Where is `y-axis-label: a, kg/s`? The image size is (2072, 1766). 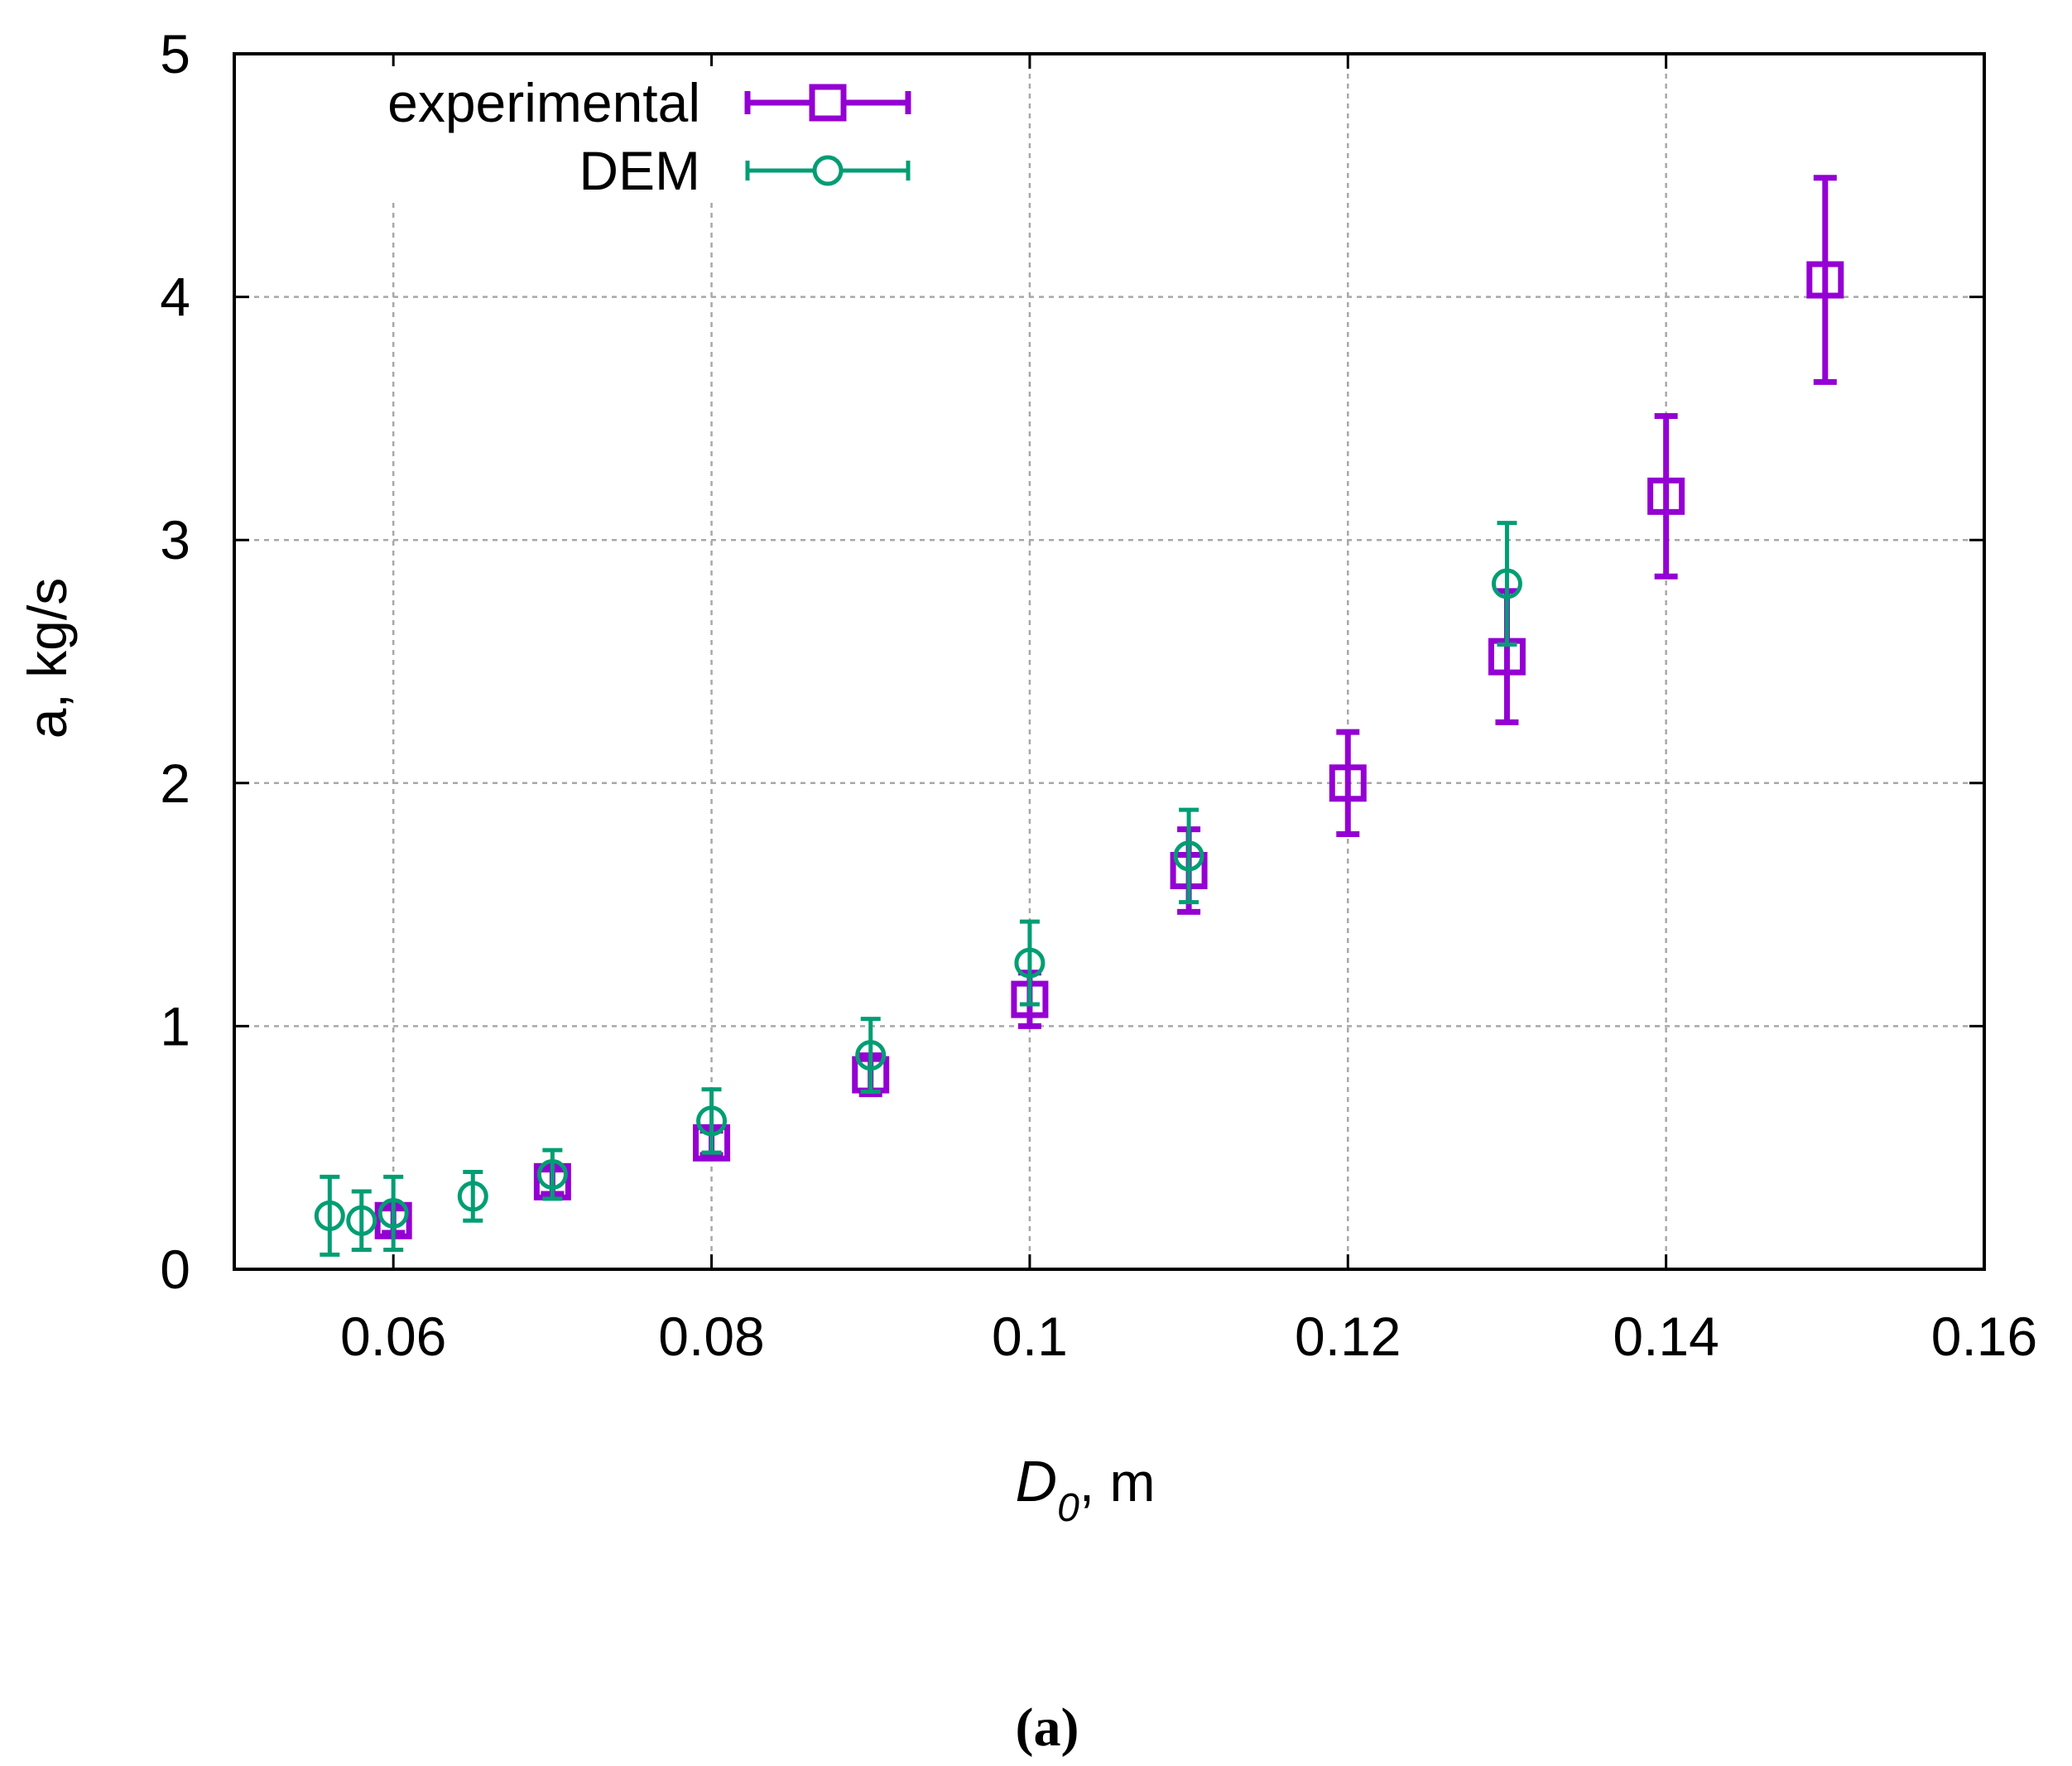
y-axis-label: a, kg/s is located at coordinates (47, 659).